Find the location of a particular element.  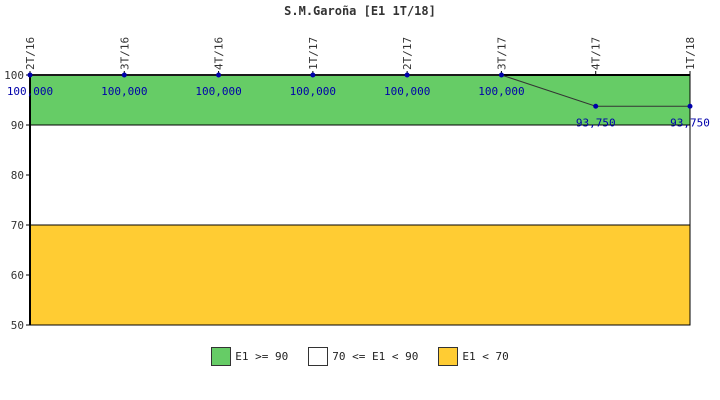

x-tick-label-1: 3T/16 is located at coordinates (124, 53).